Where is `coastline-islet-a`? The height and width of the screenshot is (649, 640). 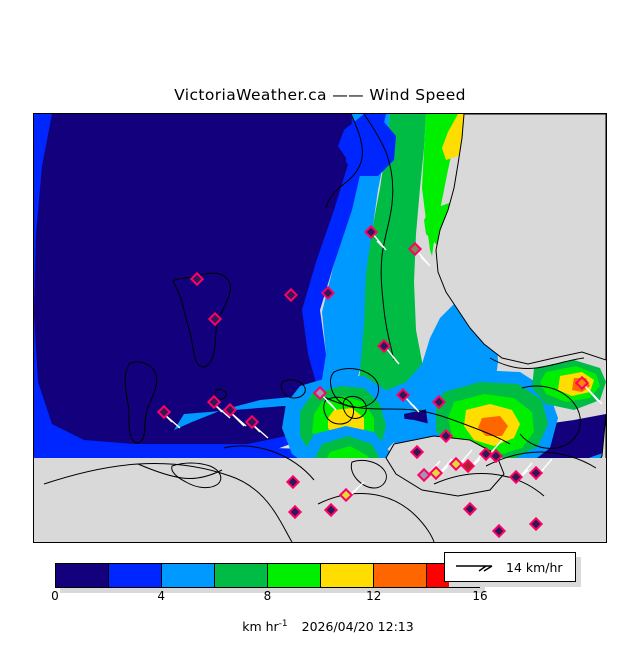 coastline-islet-a is located at coordinates (293, 389).